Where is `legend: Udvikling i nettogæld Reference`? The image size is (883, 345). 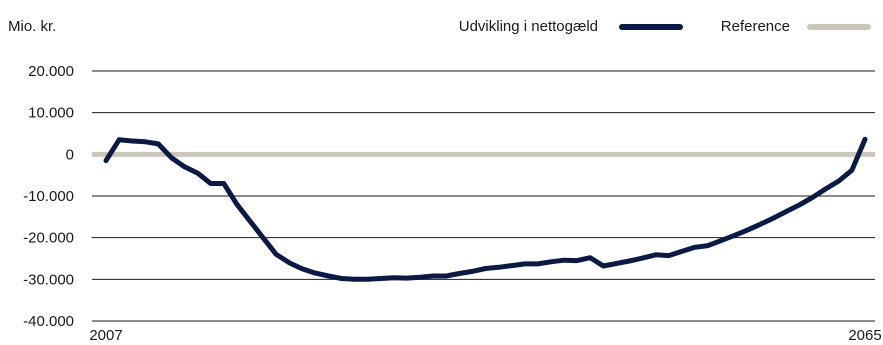 legend: Udvikling i nettogæld Reference is located at coordinates (665, 26).